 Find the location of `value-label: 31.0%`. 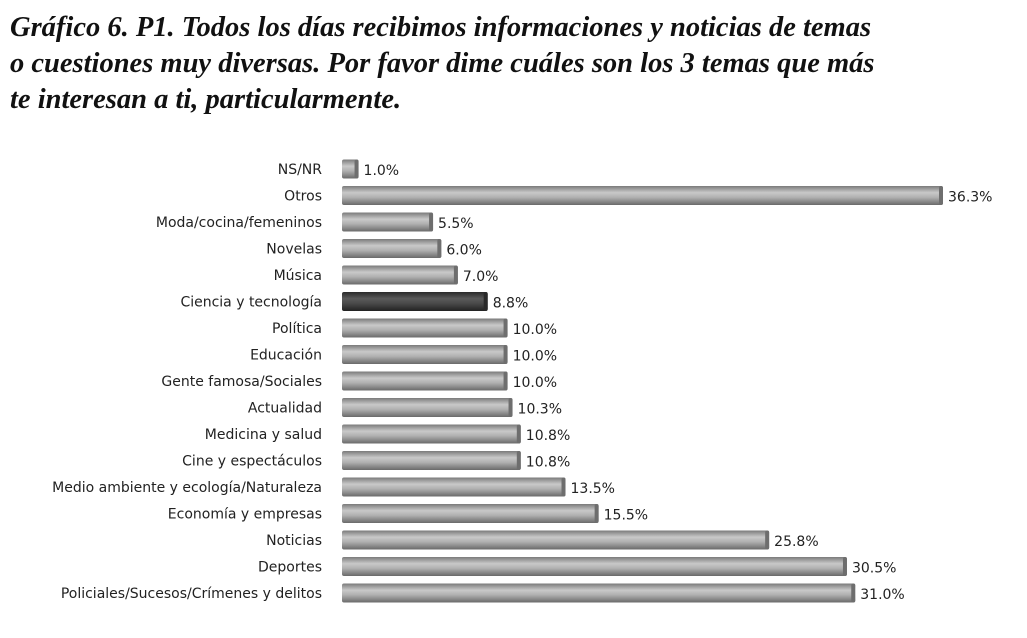

value-label: 31.0% is located at coordinates (882, 595).